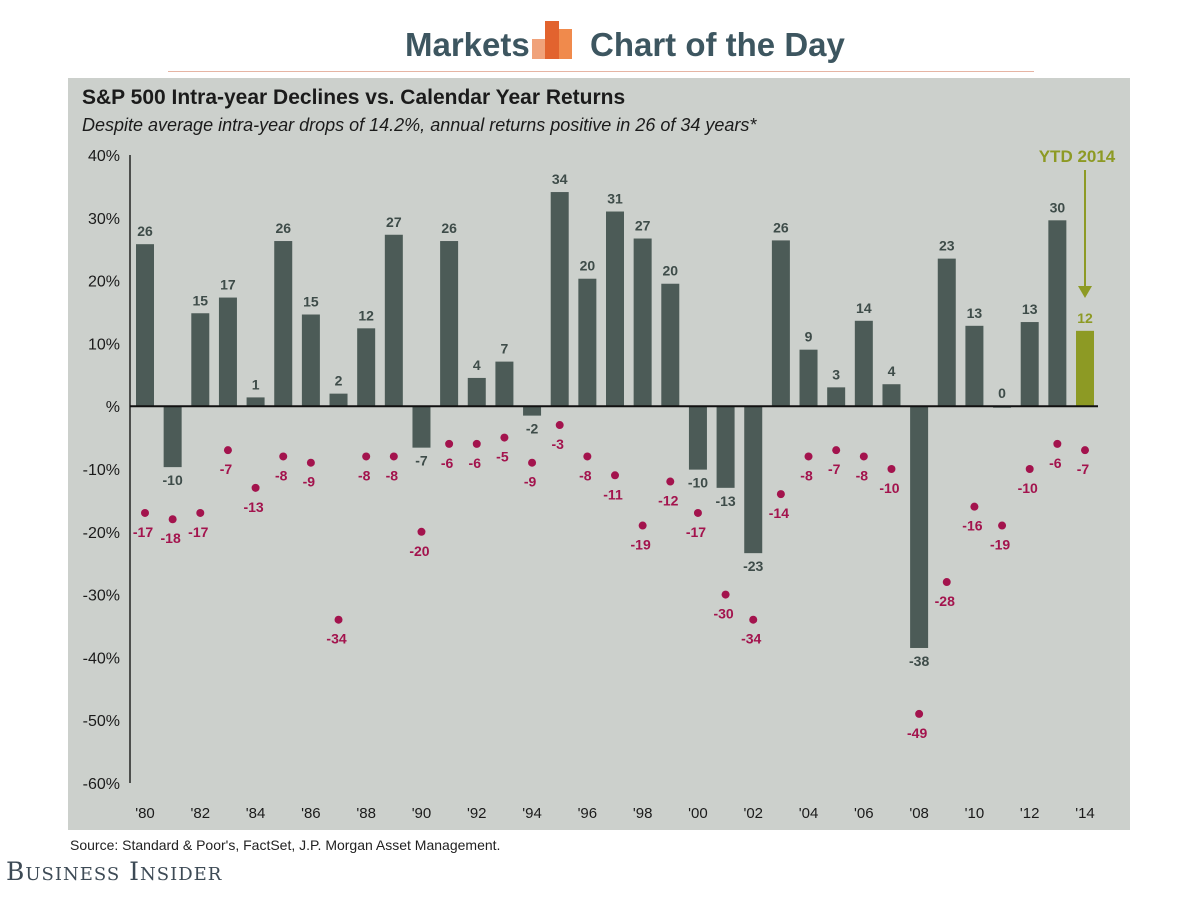 The image size is (1200, 900). Describe the element at coordinates (505, 349) in the screenshot. I see `return-bar-label: 7` at that location.